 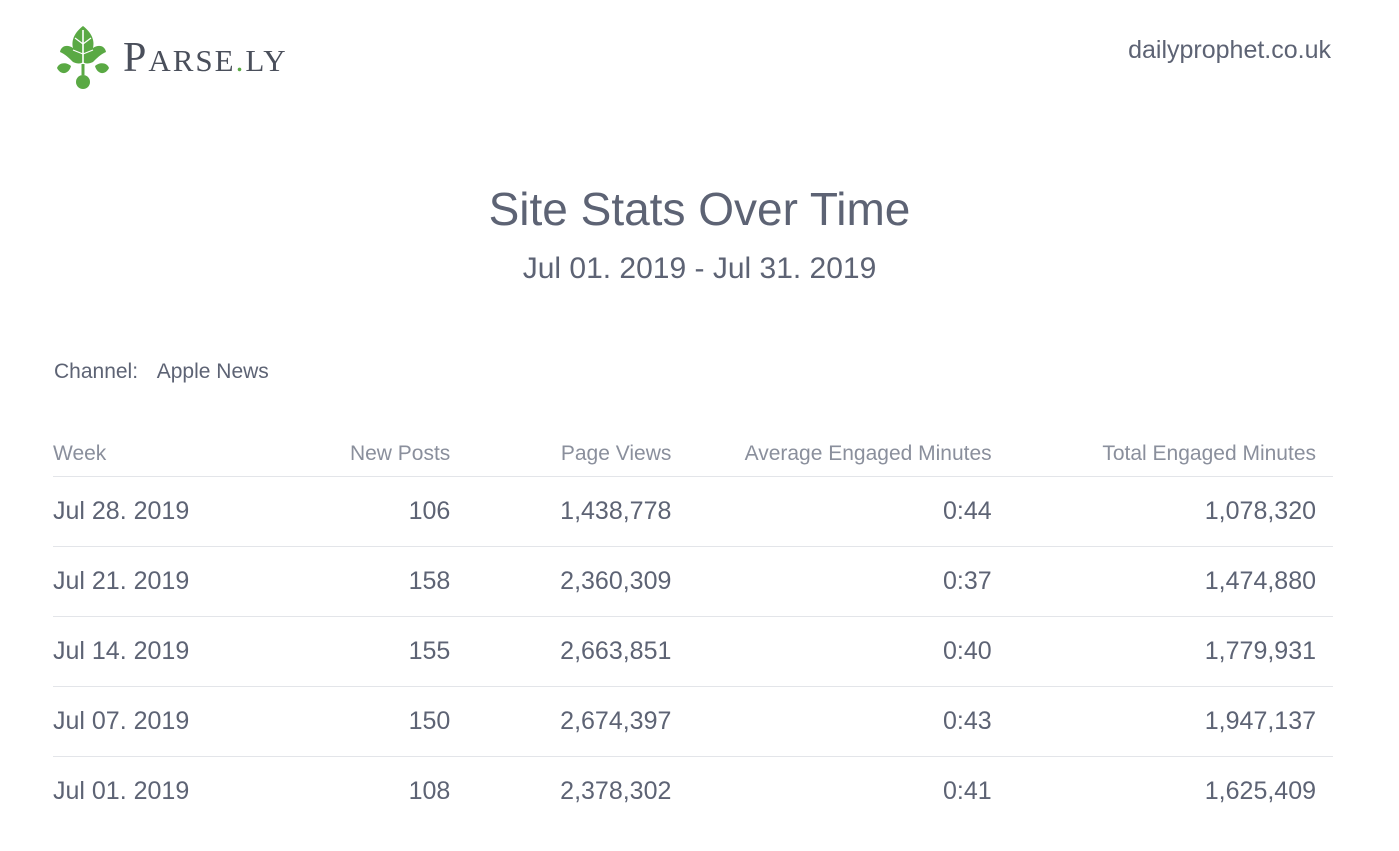 What do you see at coordinates (373, 581) in the screenshot?
I see `new-posts-cell: 158` at bounding box center [373, 581].